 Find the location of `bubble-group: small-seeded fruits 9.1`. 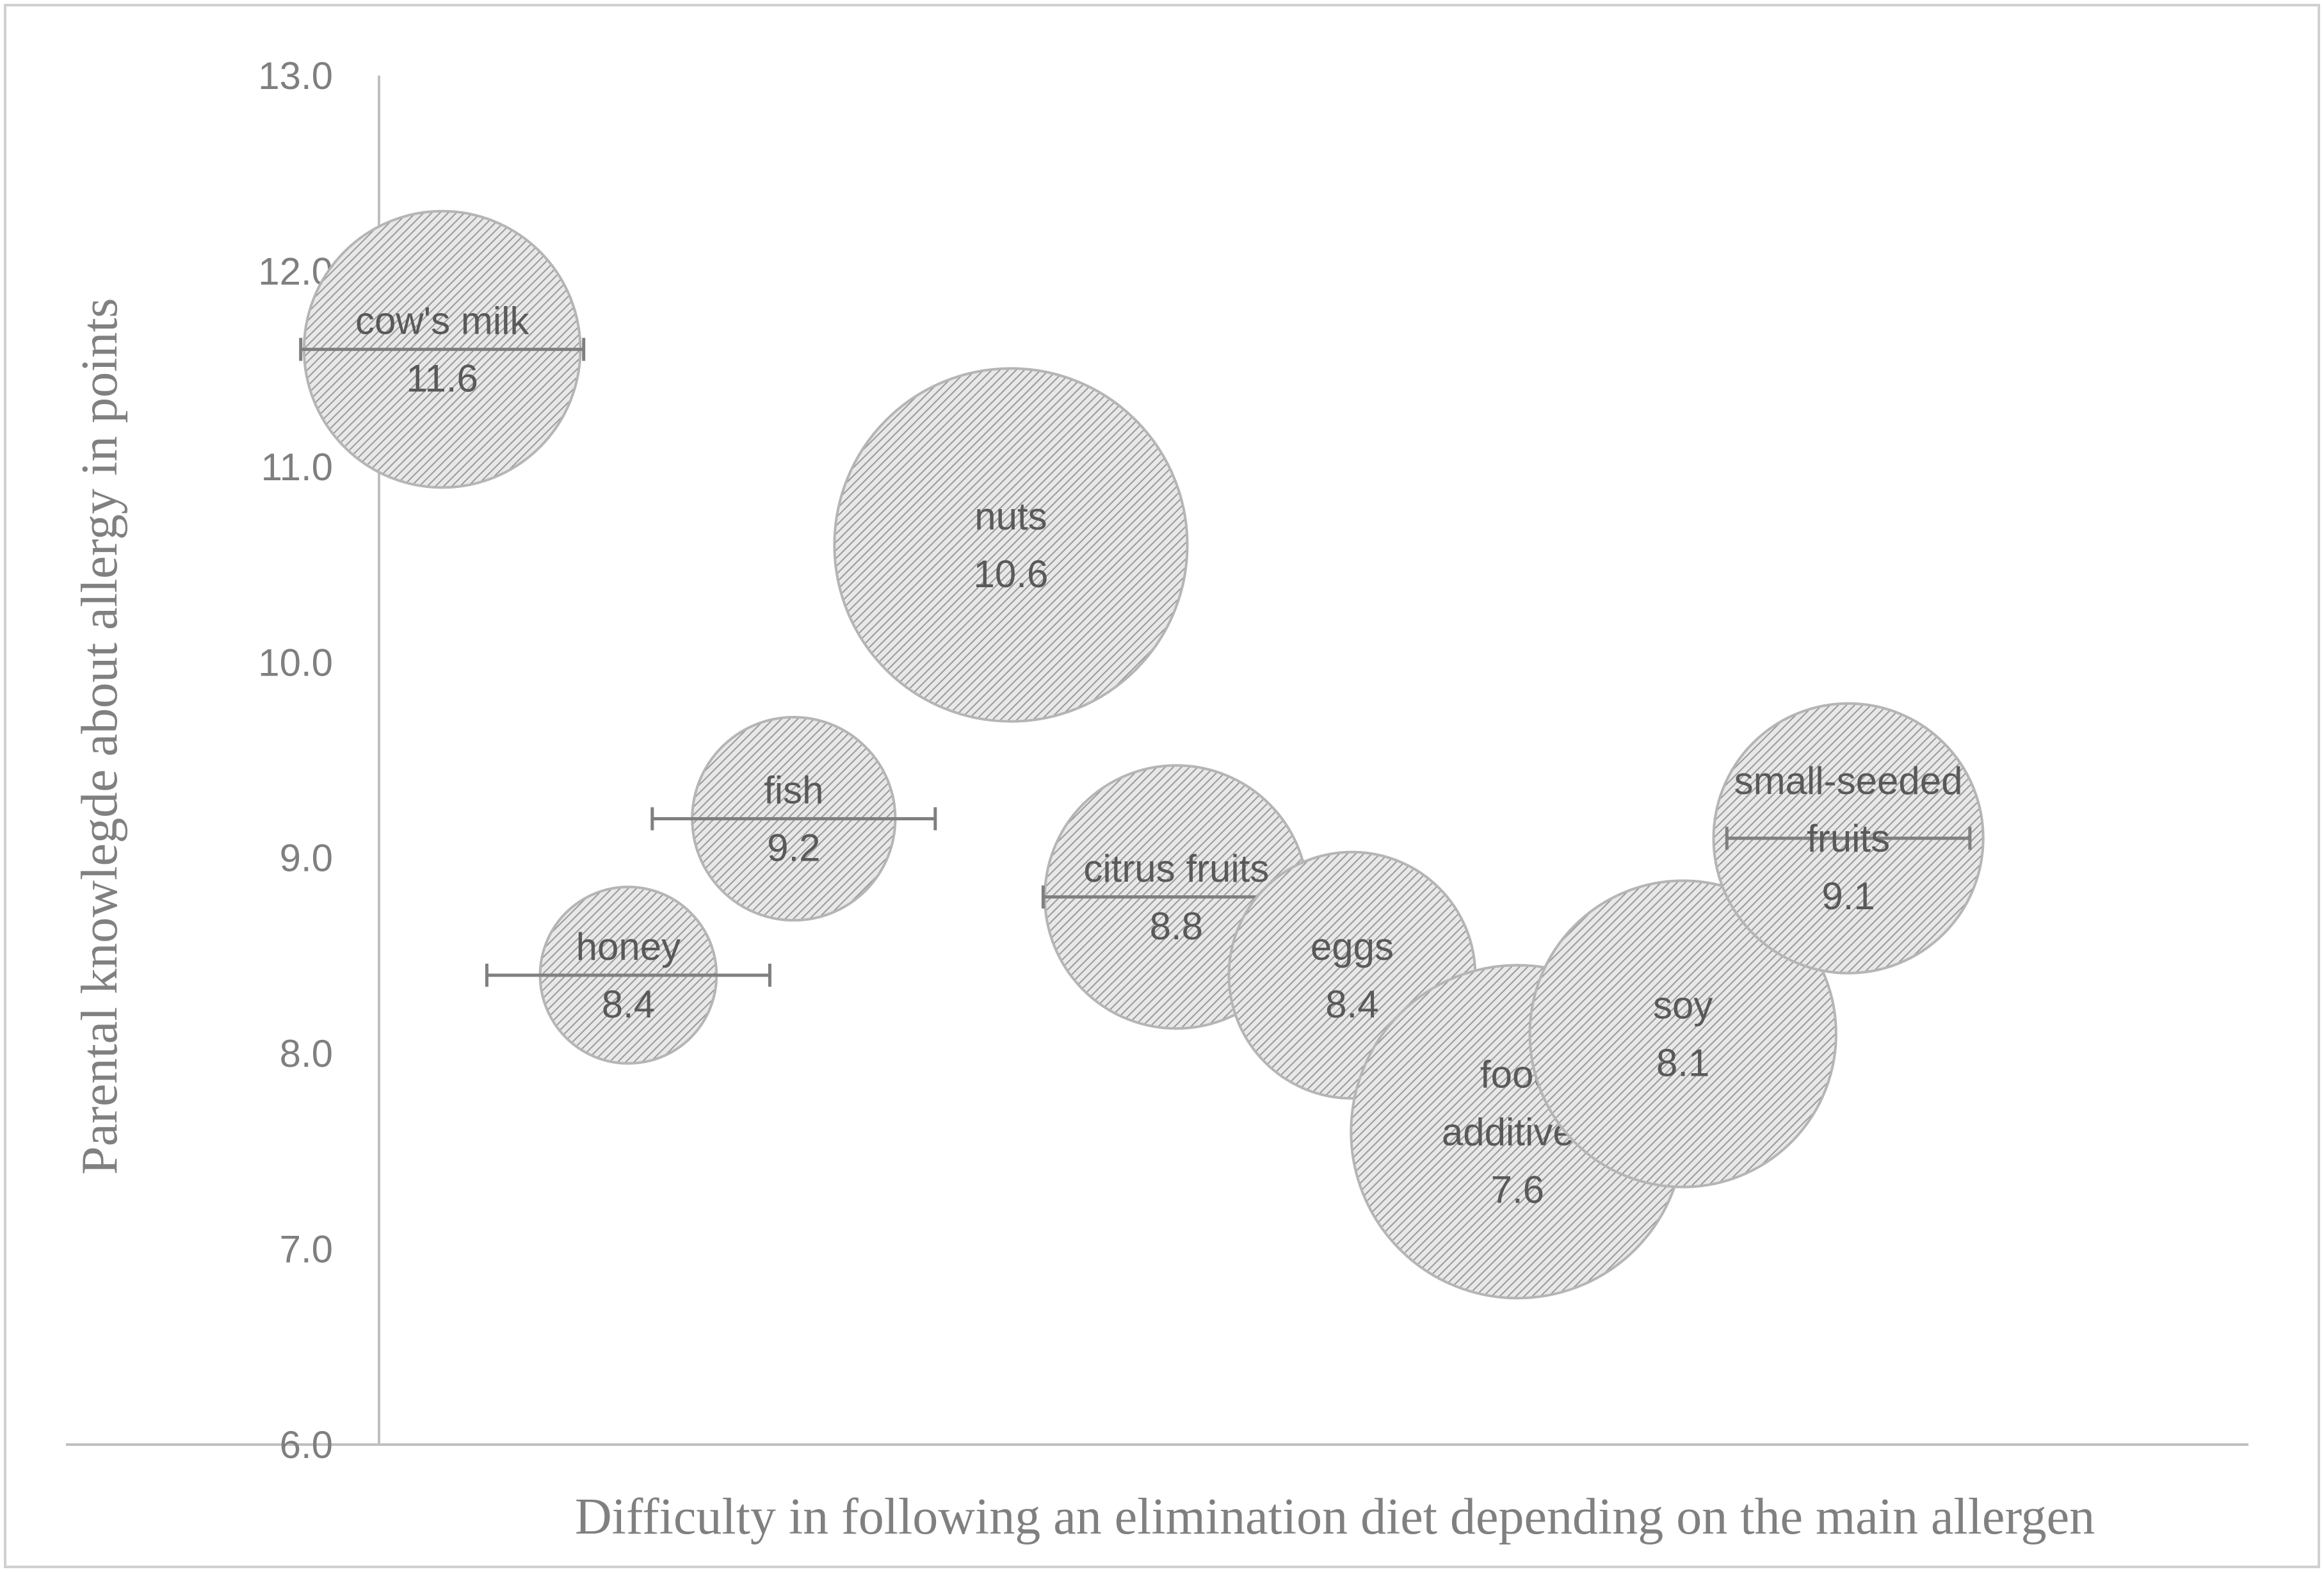

bubble-group: small-seeded fruits 9.1 is located at coordinates (1848, 838).